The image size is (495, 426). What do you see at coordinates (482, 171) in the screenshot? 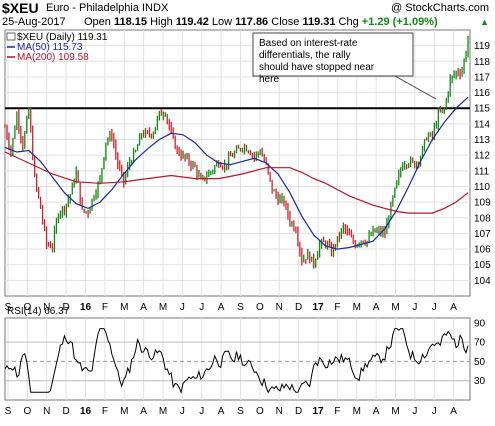
I see `price-tick-label: 111` at bounding box center [482, 171].